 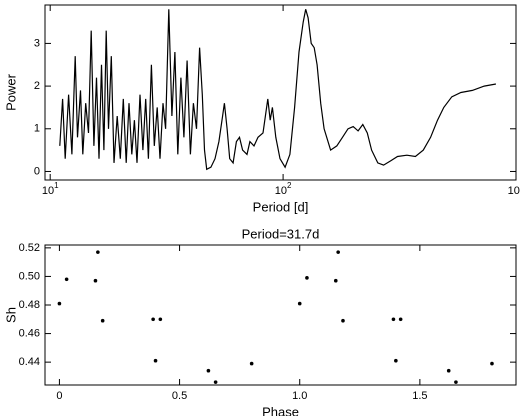 I want to click on x-tick-label: 0, so click(x=59, y=396).